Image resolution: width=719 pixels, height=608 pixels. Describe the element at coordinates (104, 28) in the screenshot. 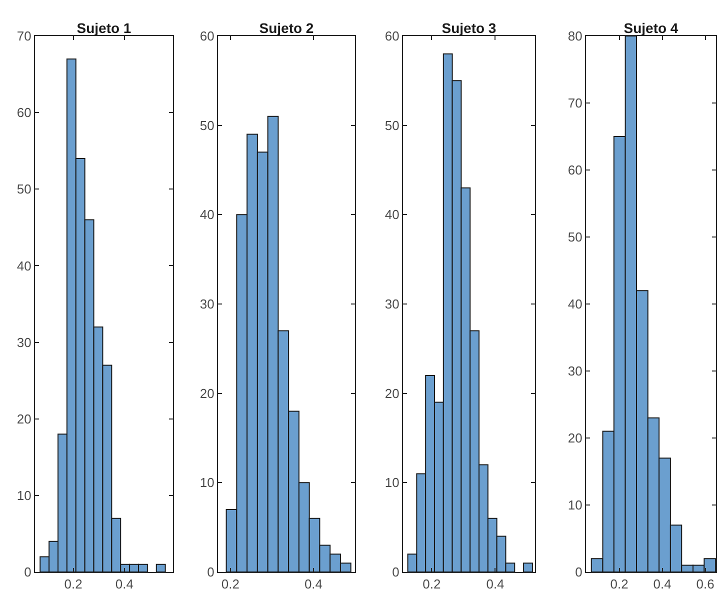

I see `chart-title: Sujeto 1` at that location.